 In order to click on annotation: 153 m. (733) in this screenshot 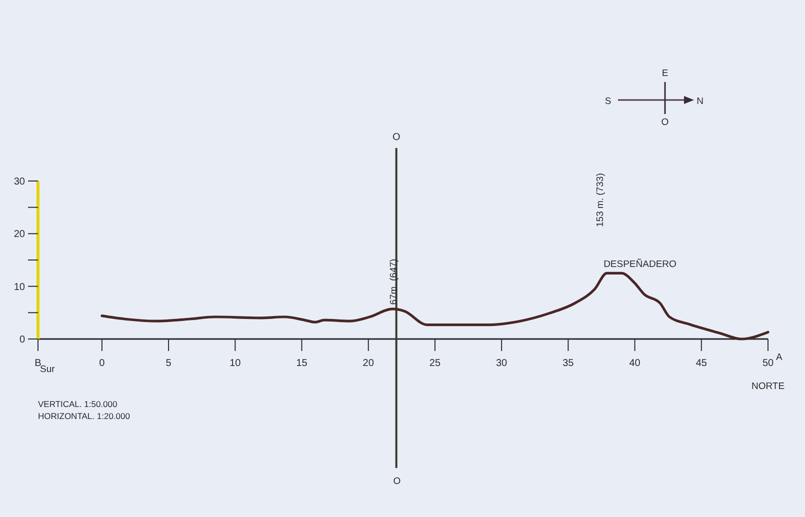, I will do `click(600, 200)`.